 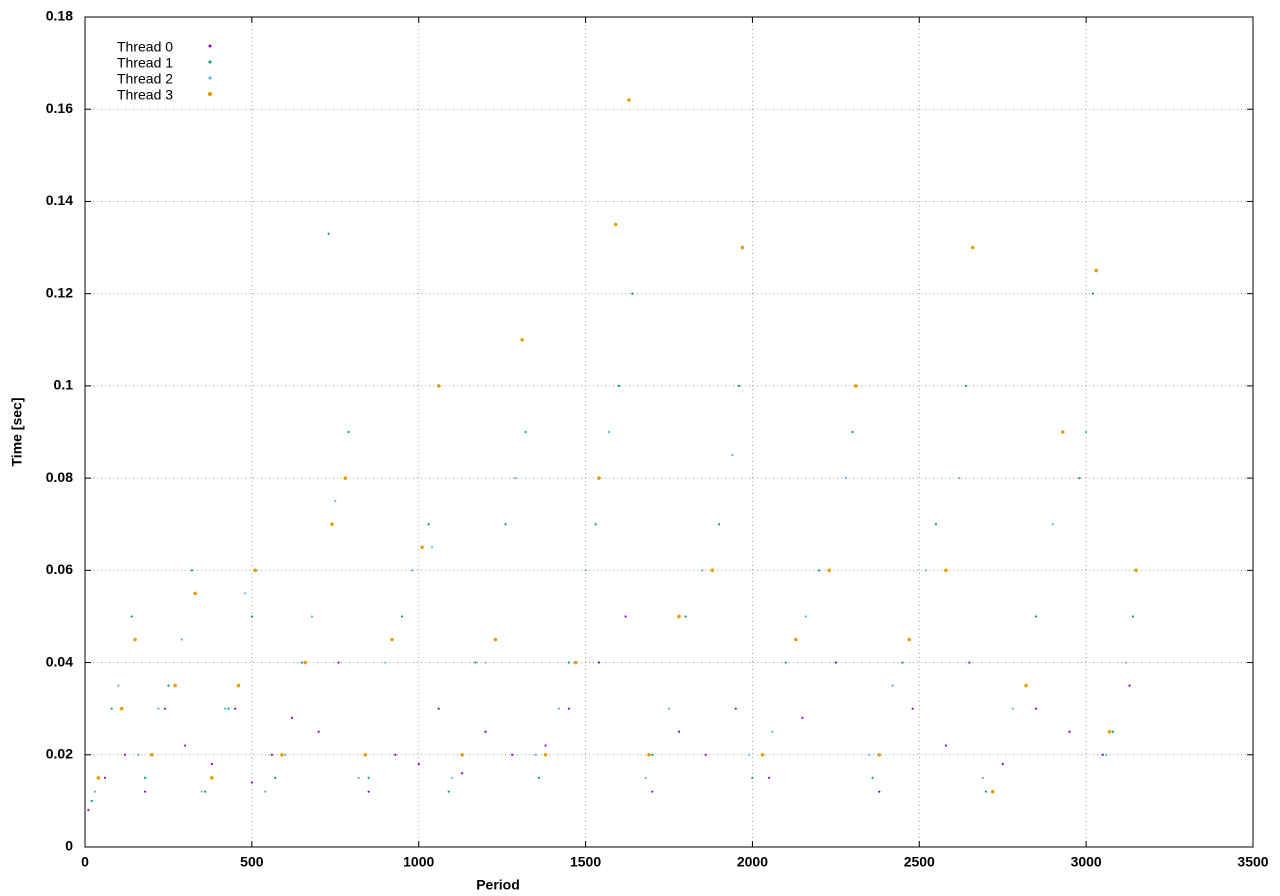 I want to click on legend-label: Thread 0, so click(x=145, y=47).